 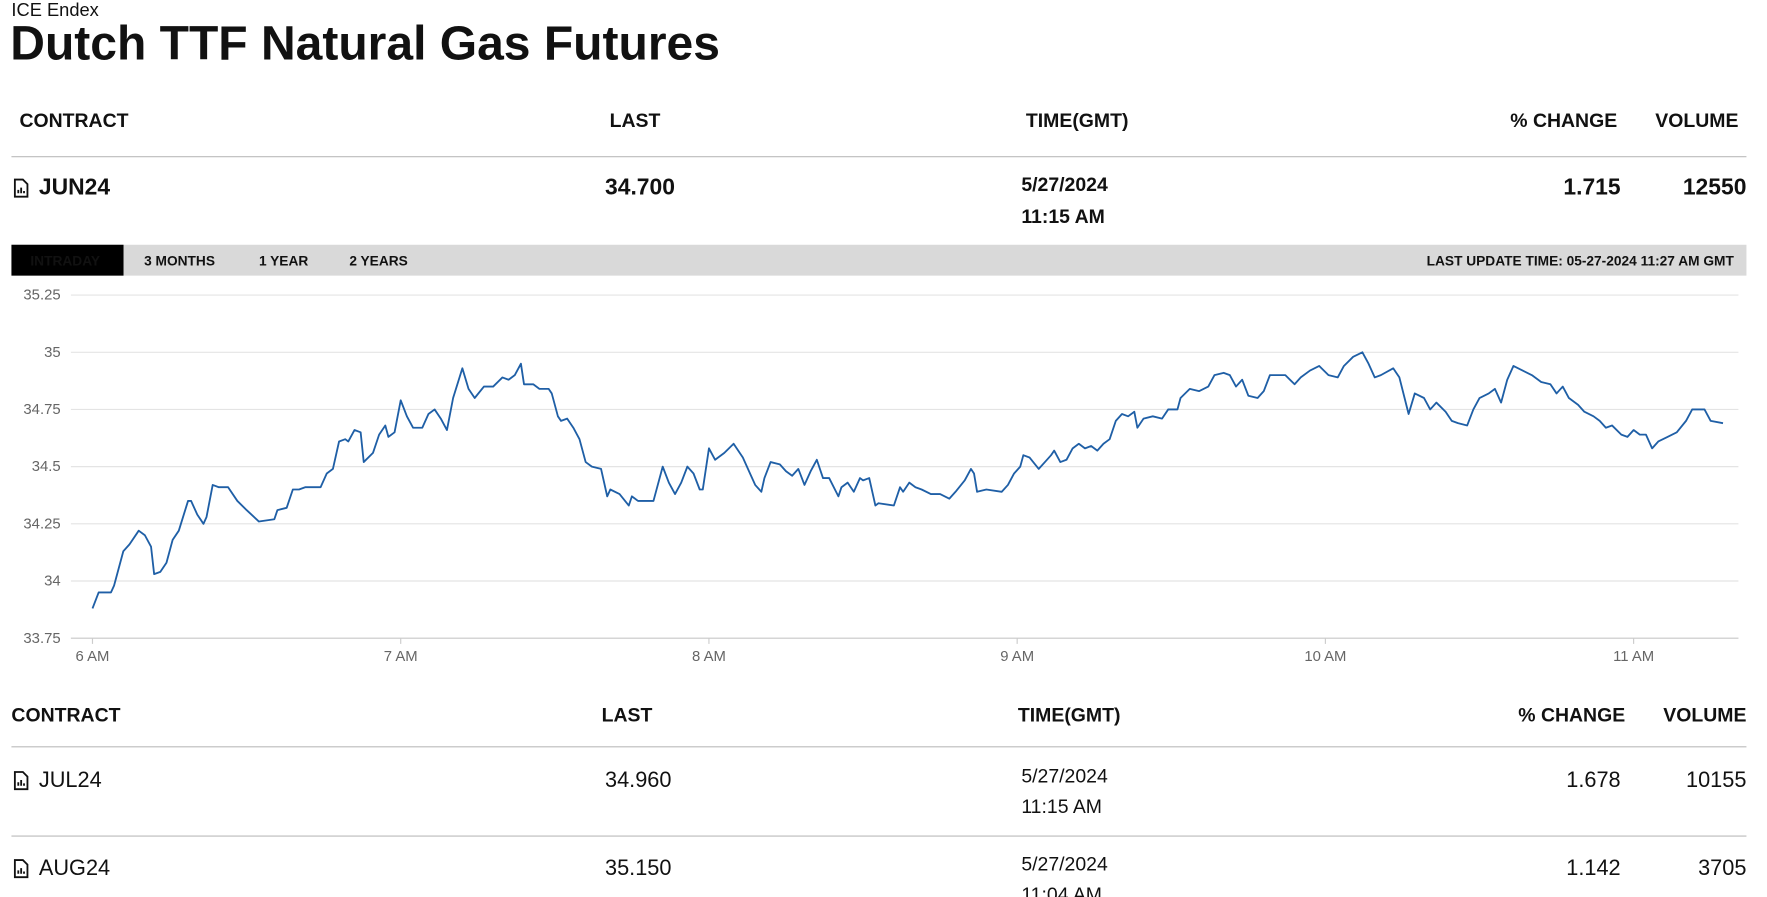 What do you see at coordinates (1715, 186) in the screenshot?
I see `volume: 12550` at bounding box center [1715, 186].